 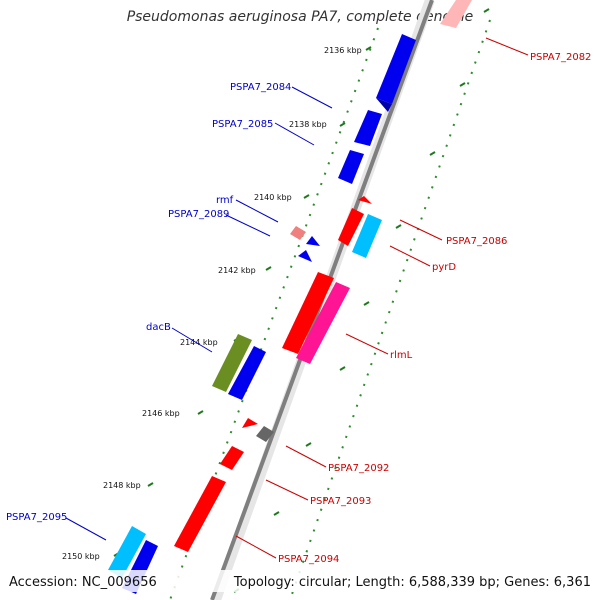 I want to click on gene-rlmL, so click(x=323, y=323).